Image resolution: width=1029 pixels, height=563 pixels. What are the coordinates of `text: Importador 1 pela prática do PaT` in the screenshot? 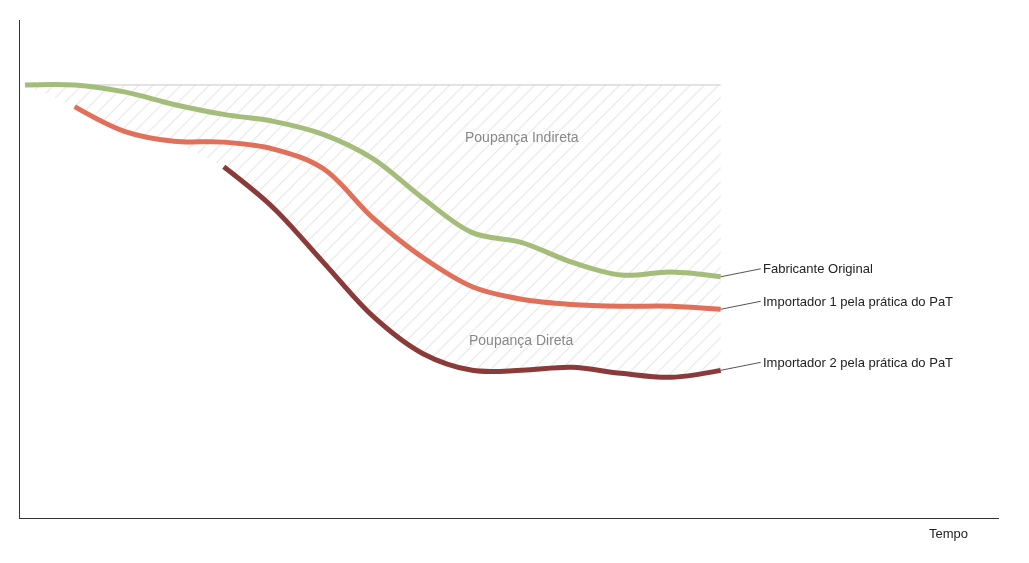 It's located at (858, 301).